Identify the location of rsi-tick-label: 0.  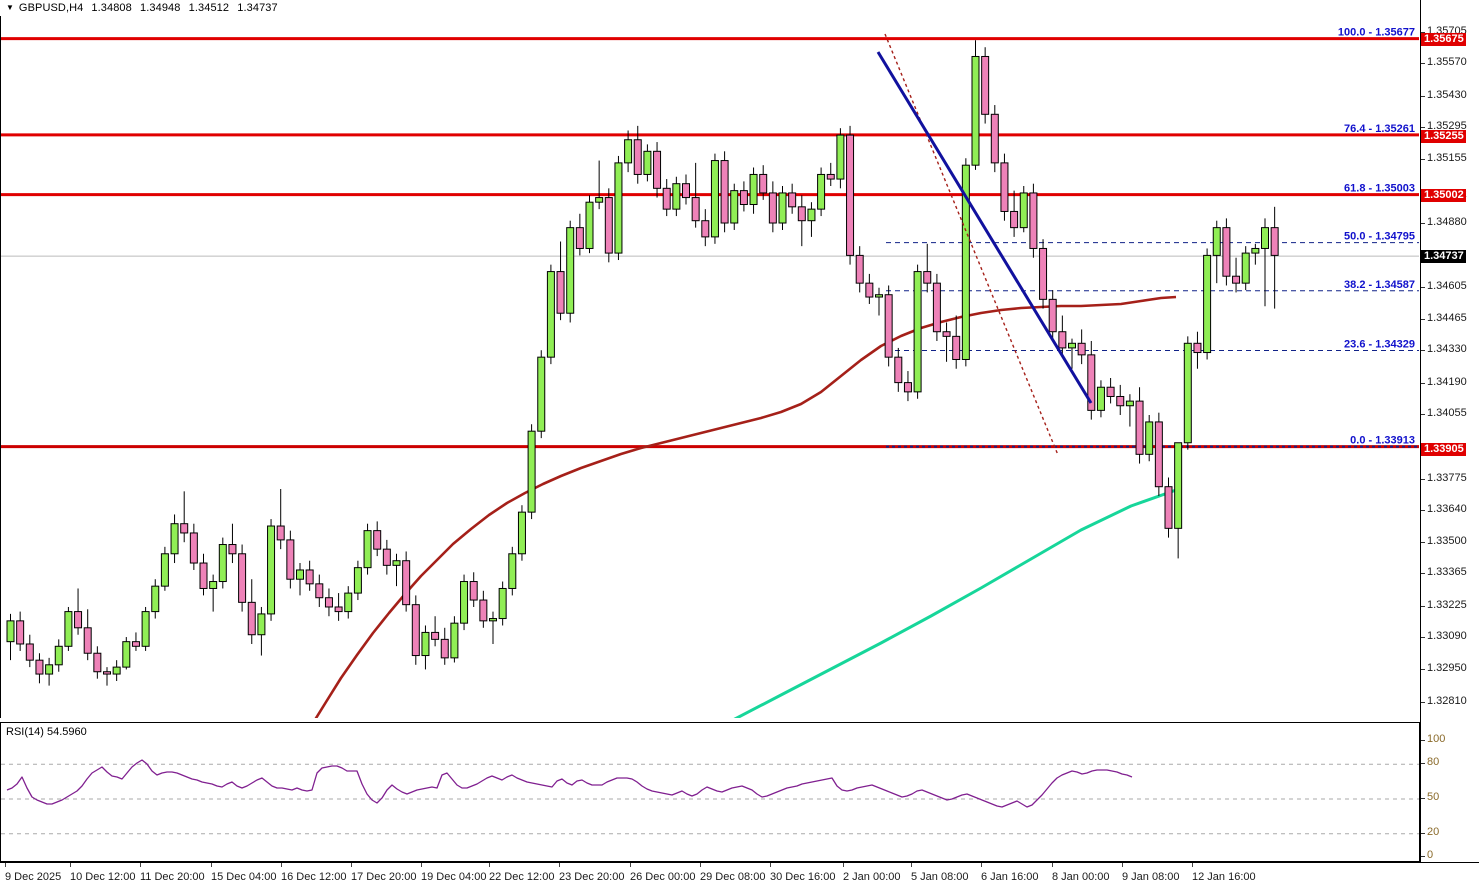
(1430, 855).